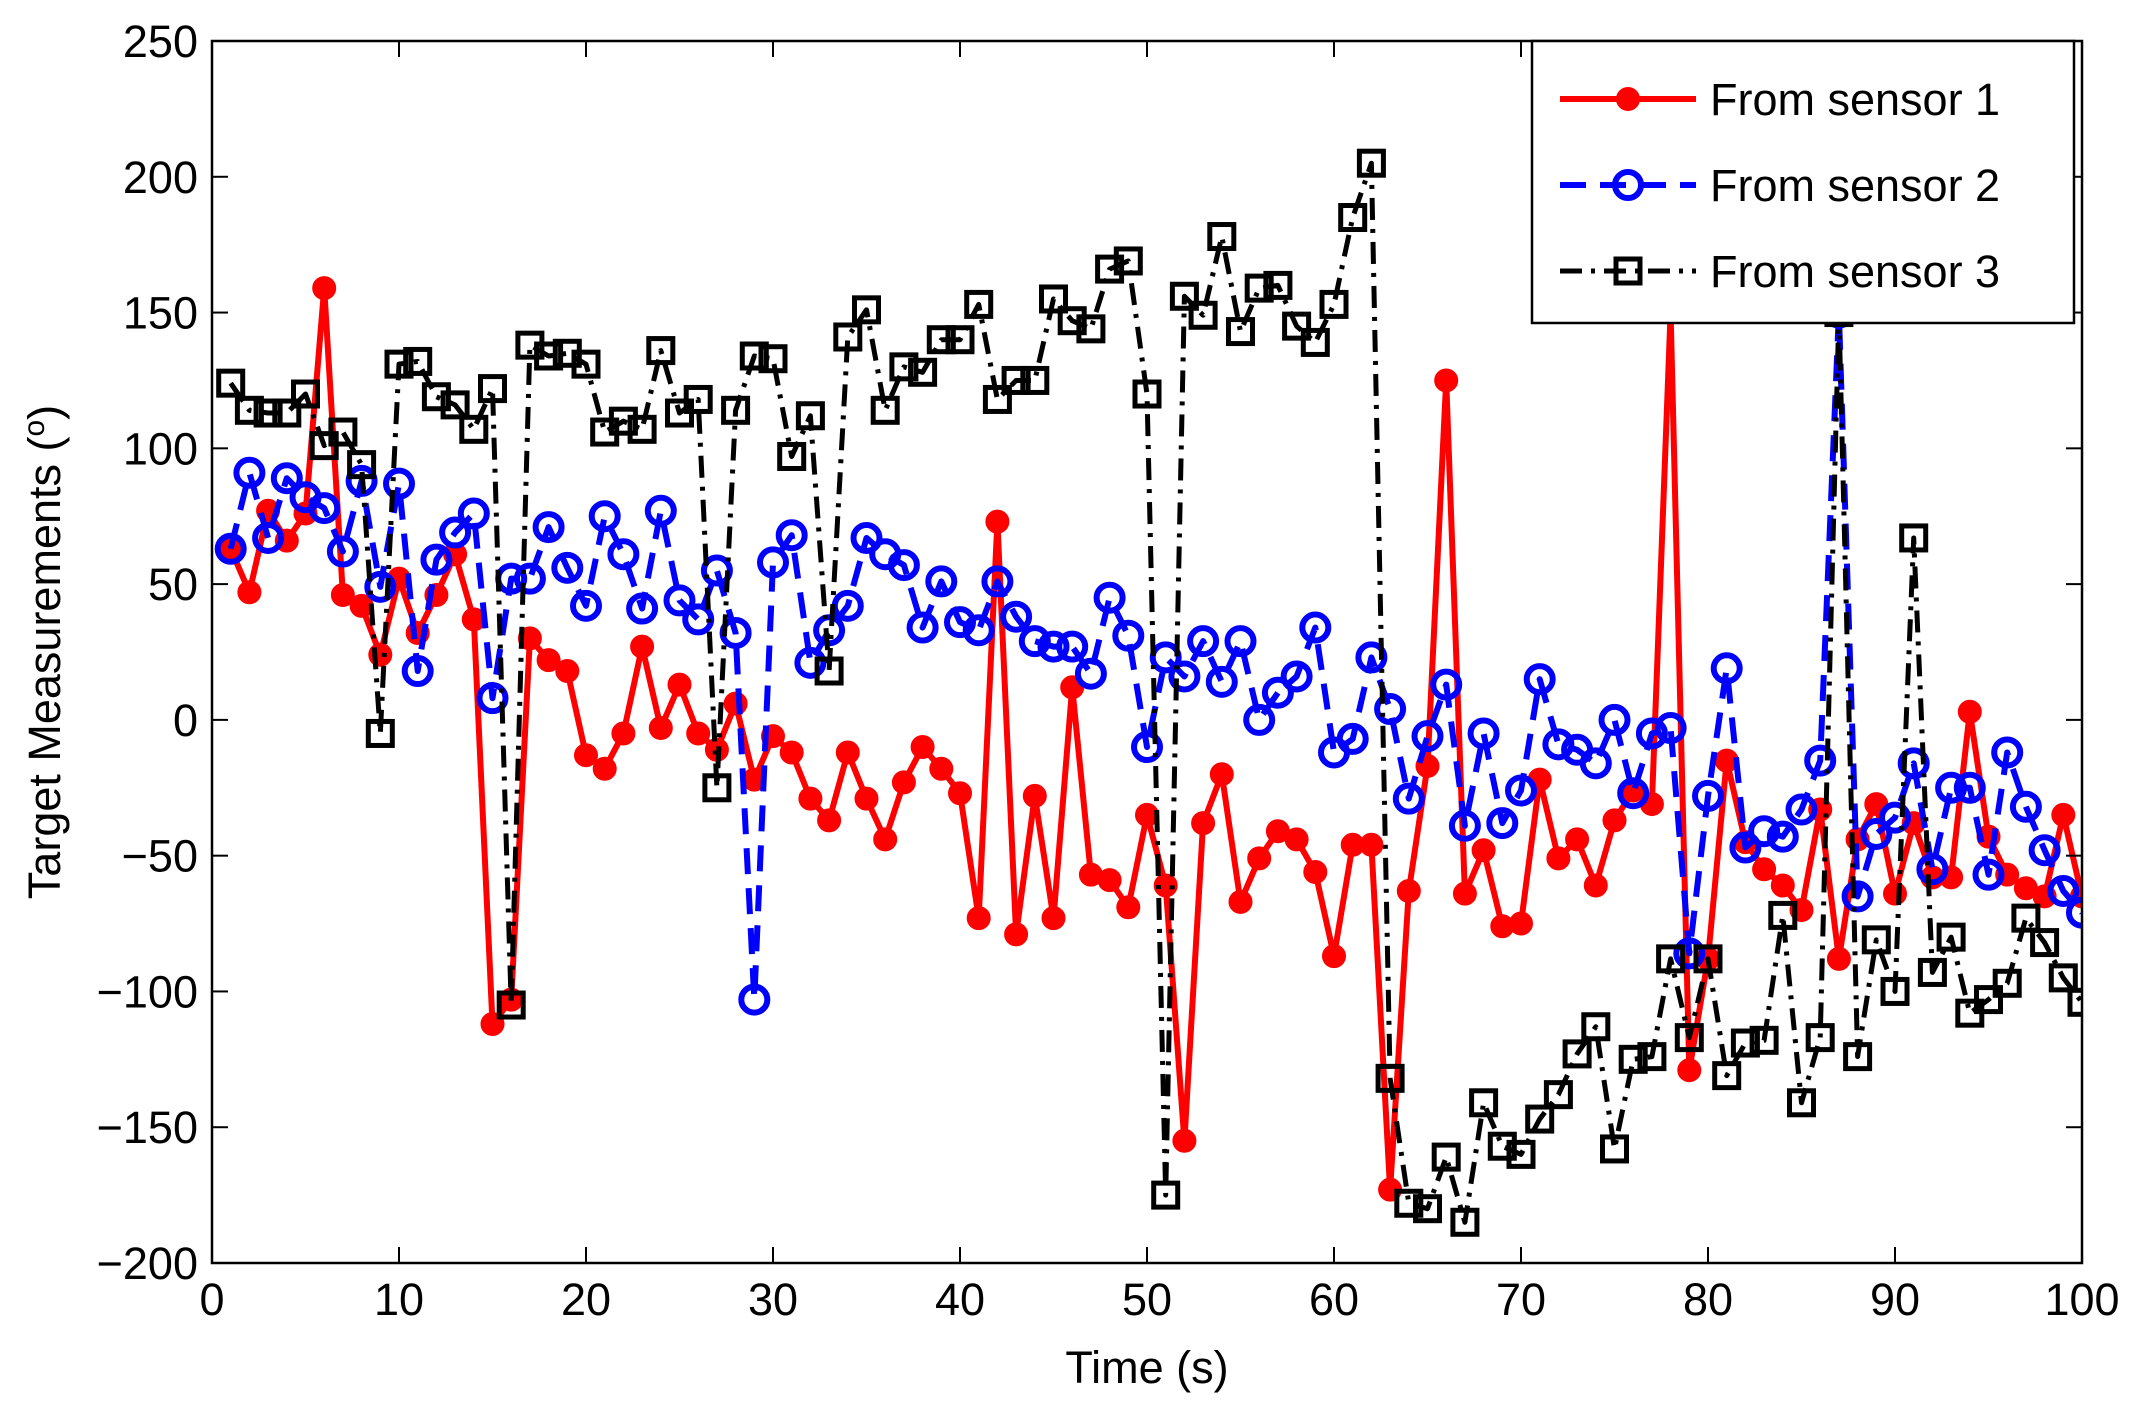 Image resolution: width=2135 pixels, height=1404 pixels. Describe the element at coordinates (1855, 271) in the screenshot. I see `legend-label: From sensor 3` at that location.